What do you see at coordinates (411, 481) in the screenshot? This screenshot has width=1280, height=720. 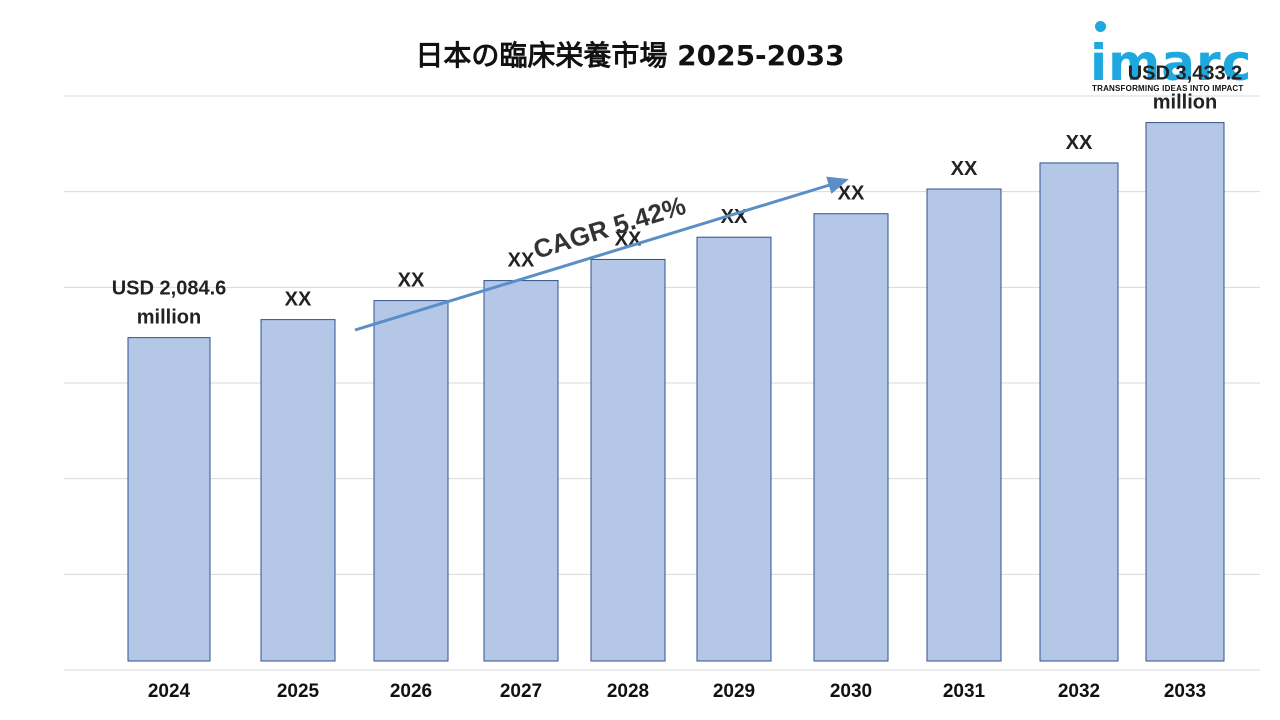 I see `bar-2026` at bounding box center [411, 481].